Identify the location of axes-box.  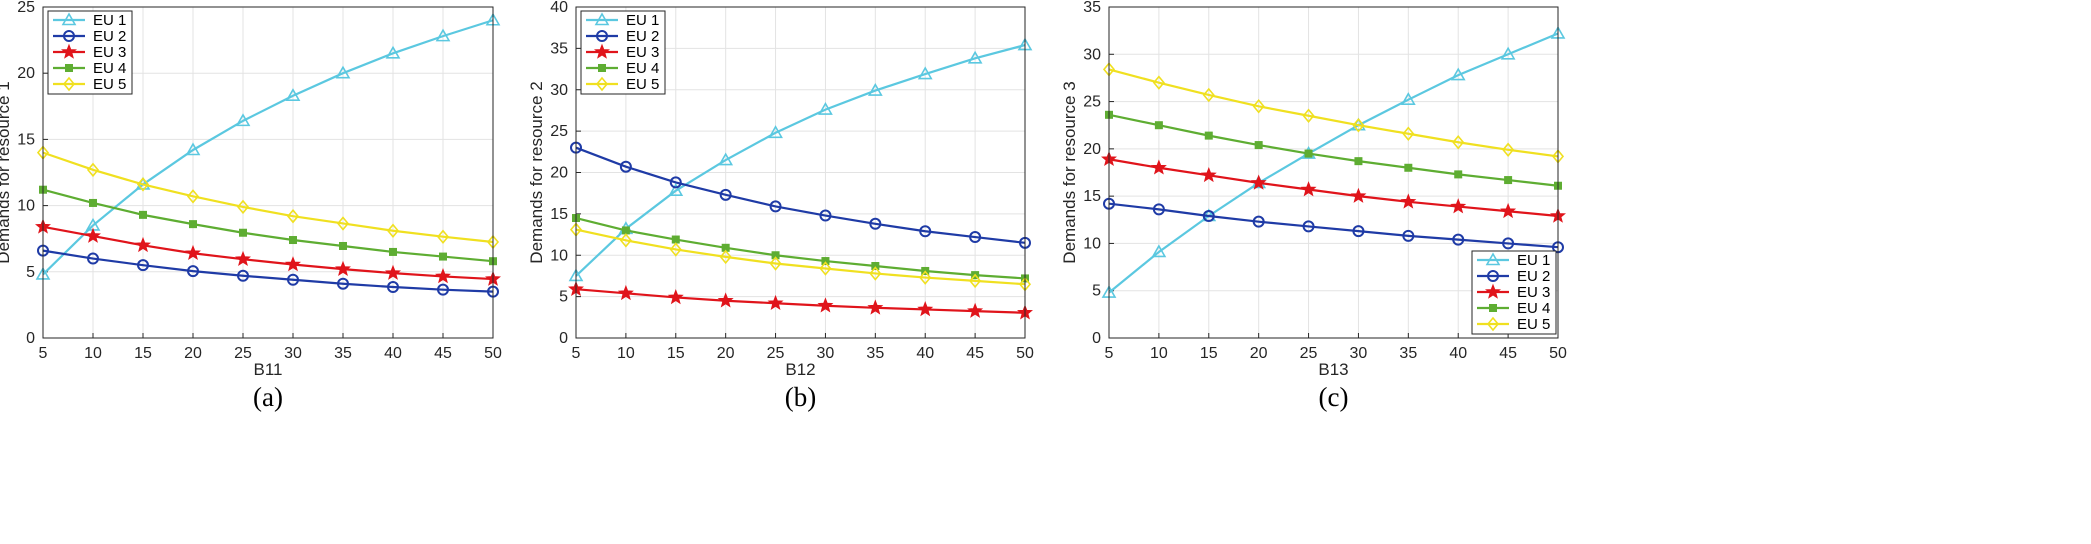
(1333, 172).